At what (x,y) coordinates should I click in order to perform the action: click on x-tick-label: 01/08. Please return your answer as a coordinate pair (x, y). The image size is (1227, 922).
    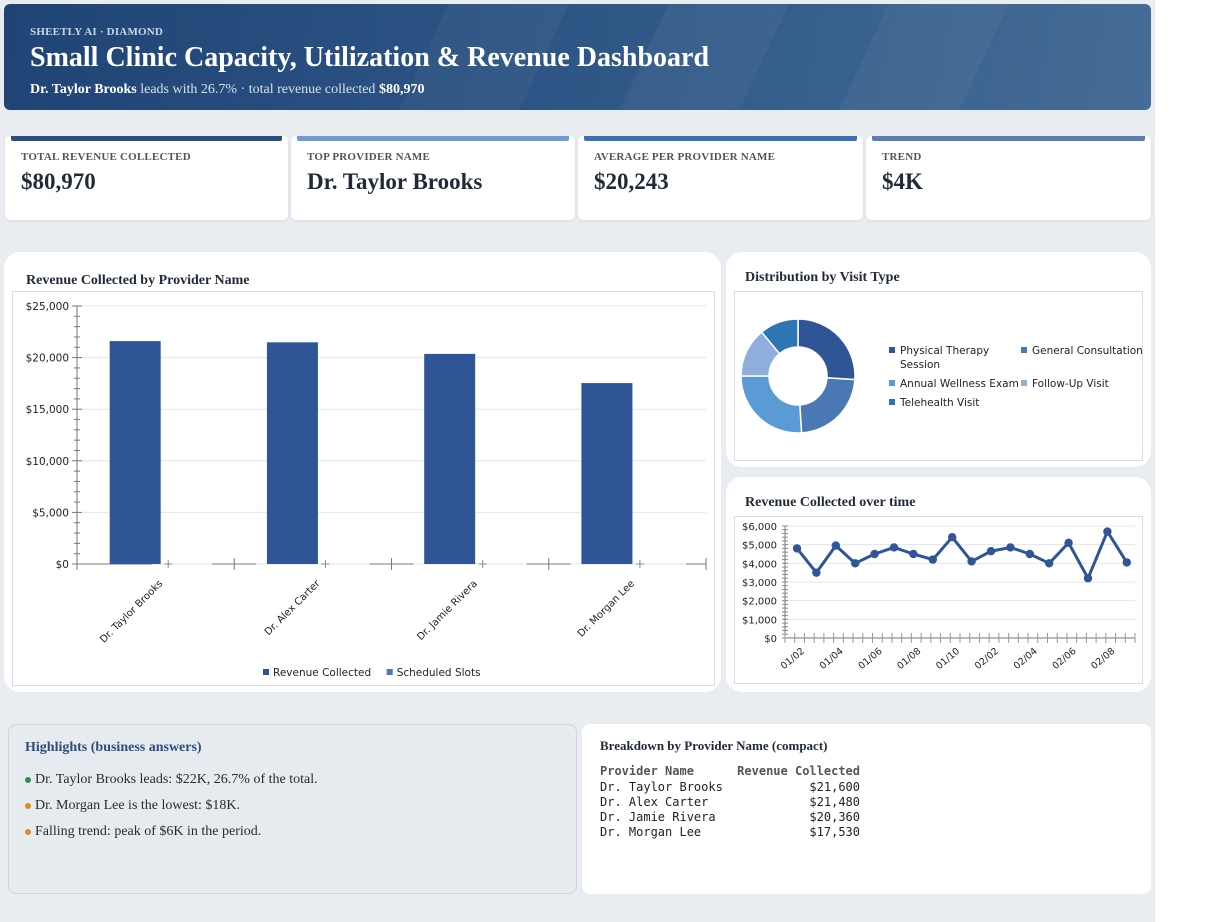
    Looking at the image, I should click on (909, 659).